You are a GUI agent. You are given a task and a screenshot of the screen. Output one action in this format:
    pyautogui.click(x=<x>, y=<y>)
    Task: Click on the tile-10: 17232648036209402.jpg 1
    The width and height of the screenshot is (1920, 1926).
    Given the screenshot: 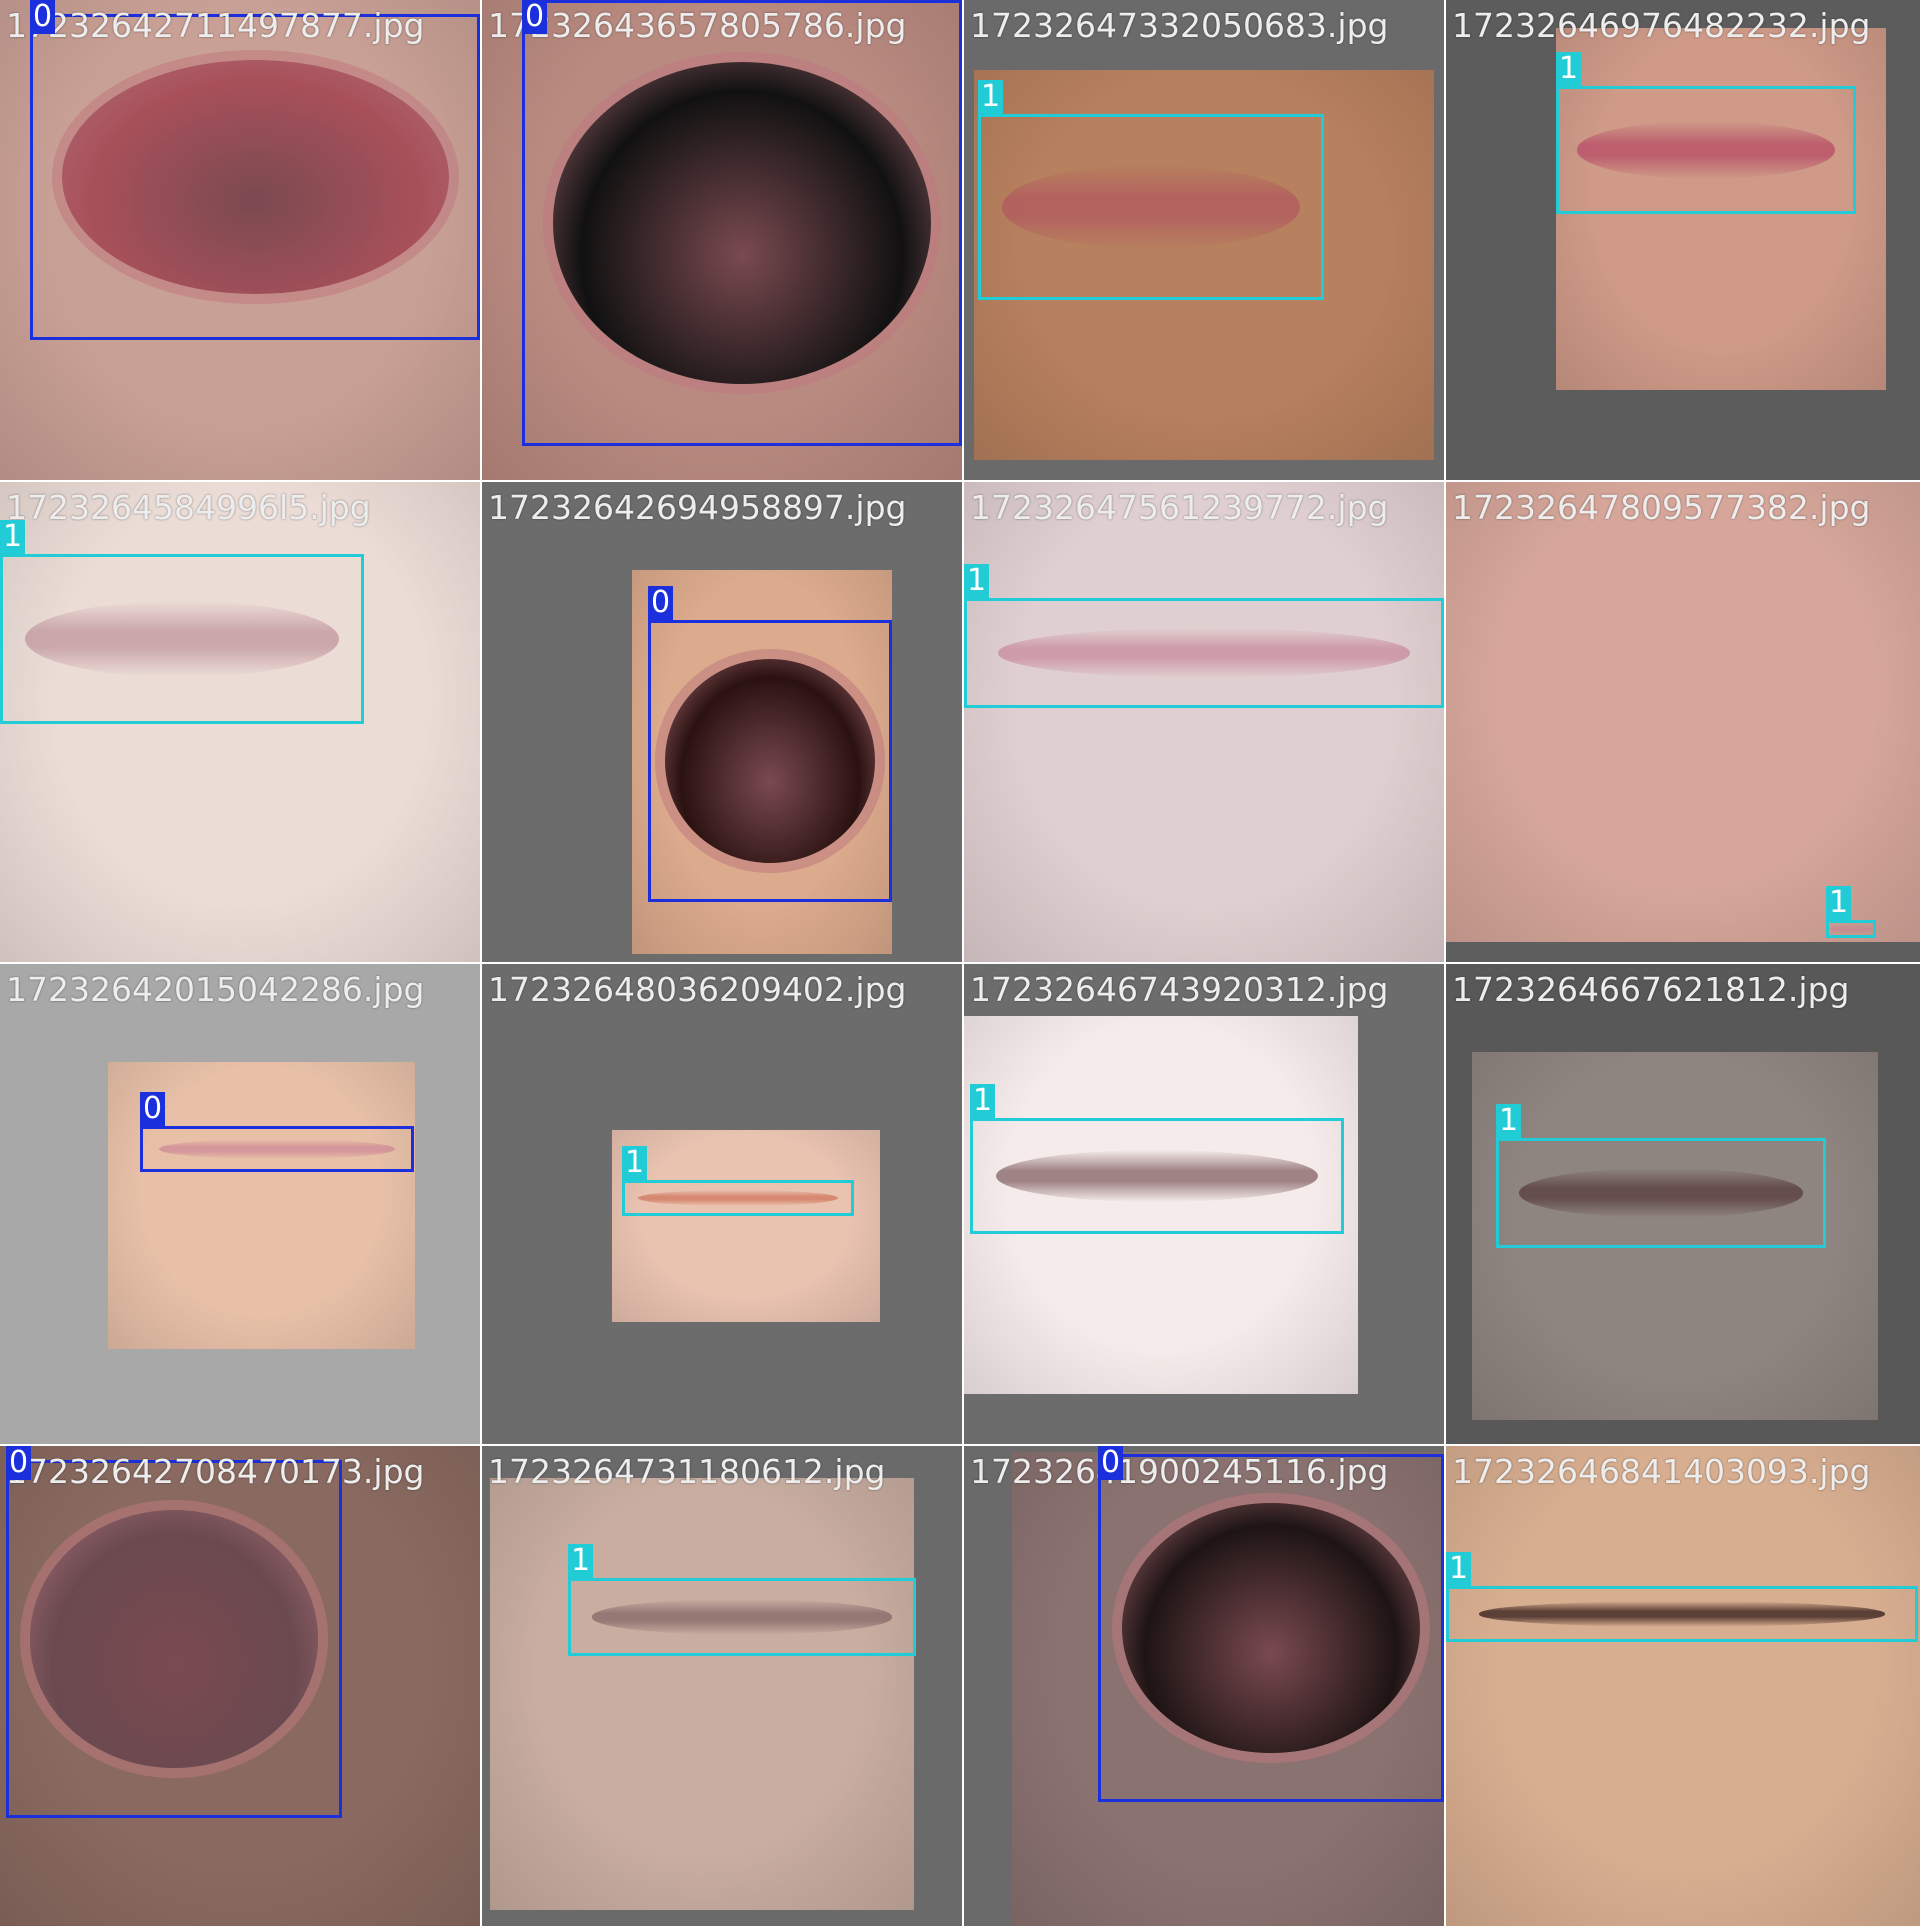 What is the action you would take?
    pyautogui.click(x=722, y=1204)
    